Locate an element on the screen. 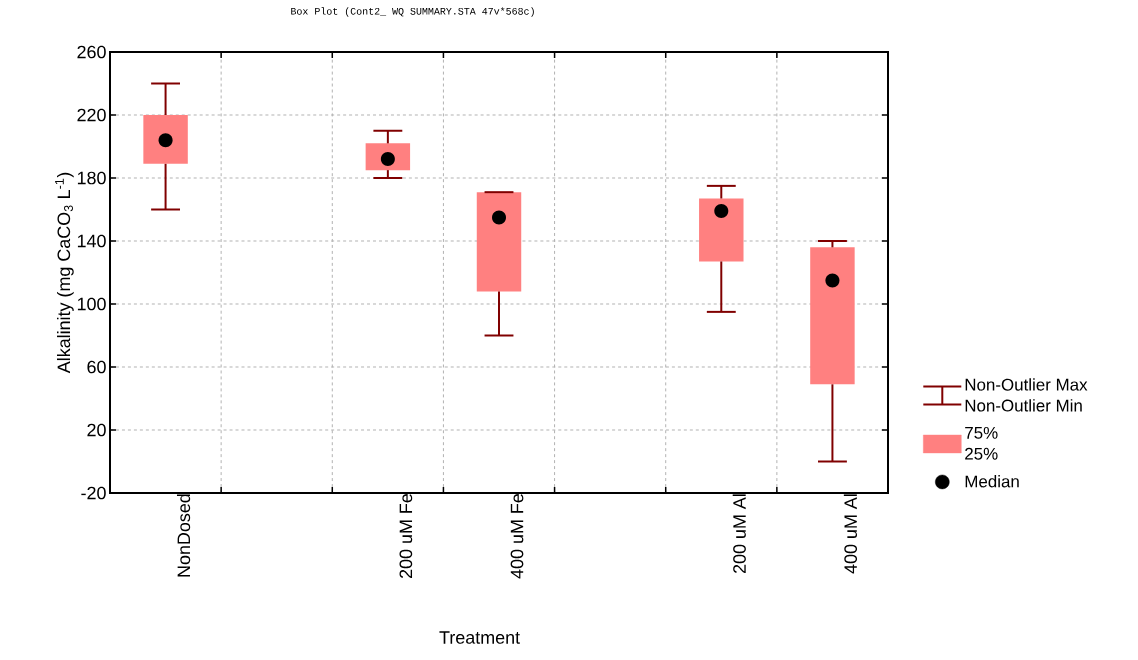  y-tick-label: -20 is located at coordinates (93, 493).